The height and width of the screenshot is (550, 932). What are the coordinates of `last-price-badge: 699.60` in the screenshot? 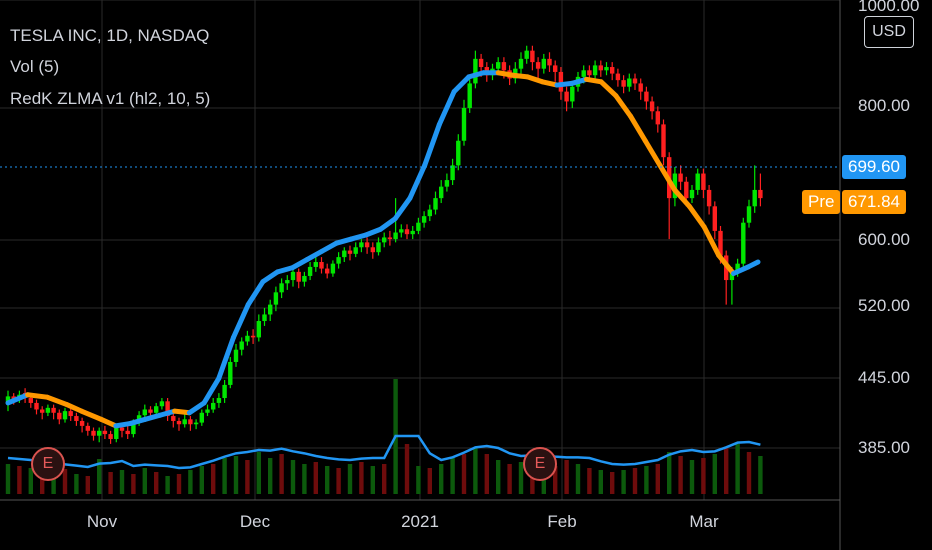 It's located at (874, 167).